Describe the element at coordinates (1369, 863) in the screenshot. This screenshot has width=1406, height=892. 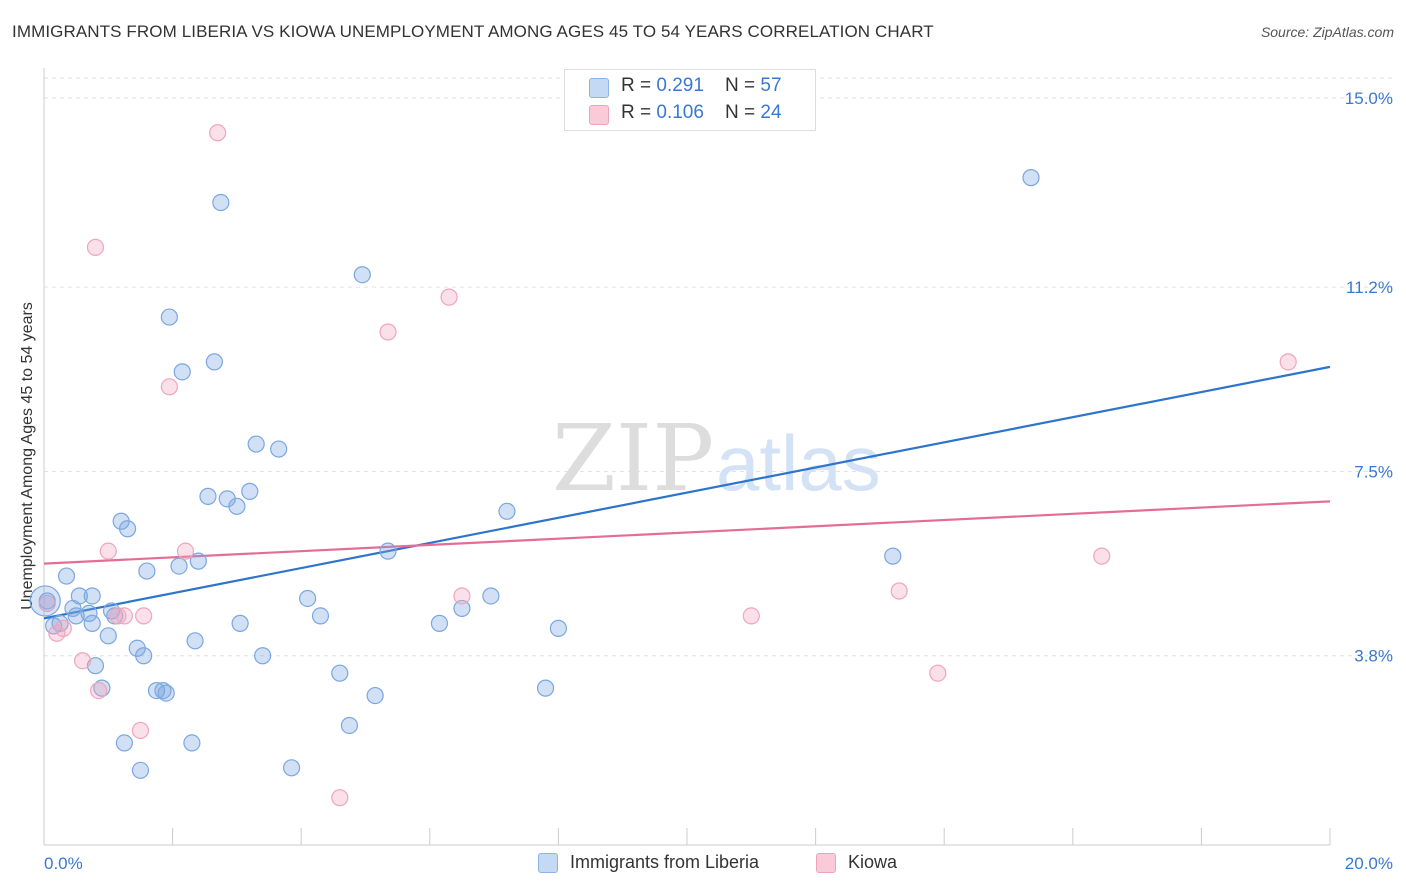
I see `x-tick-label-max: 20.0%` at that location.